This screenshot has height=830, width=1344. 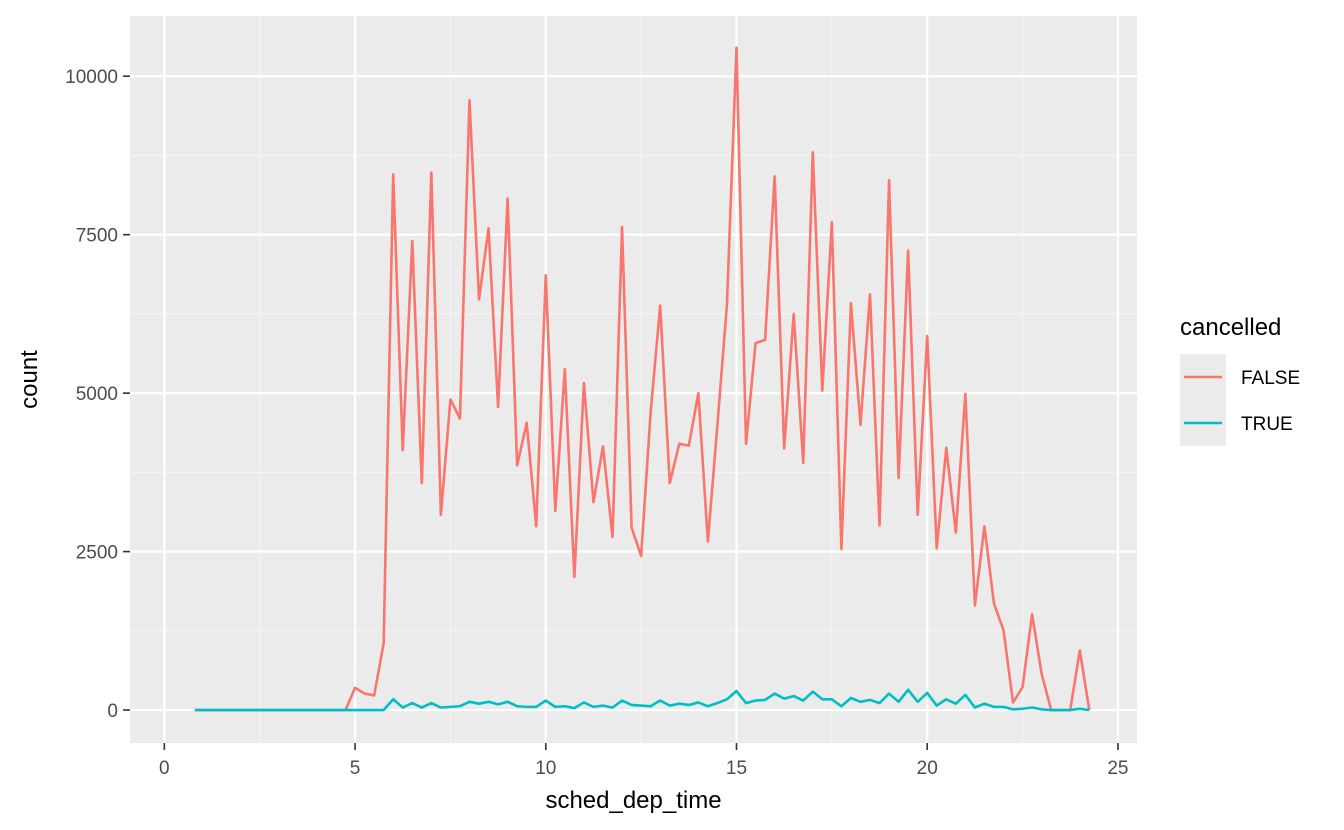 What do you see at coordinates (1270, 378) in the screenshot?
I see `legend-label-false: FALSE` at bounding box center [1270, 378].